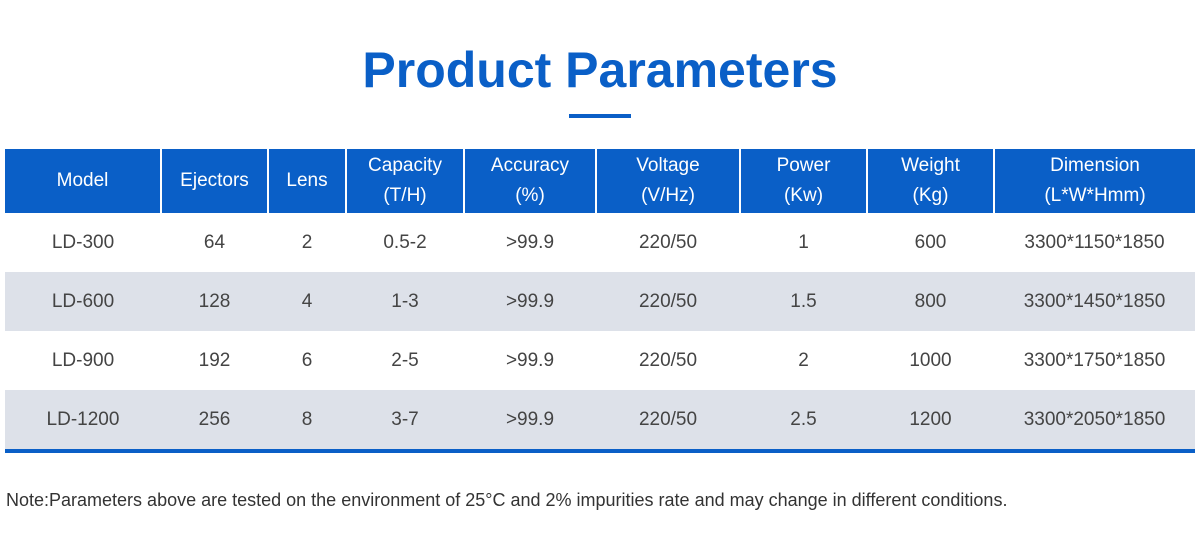 Image resolution: width=1200 pixels, height=538 pixels. What do you see at coordinates (83, 242) in the screenshot?
I see `cell-model: LD-300` at bounding box center [83, 242].